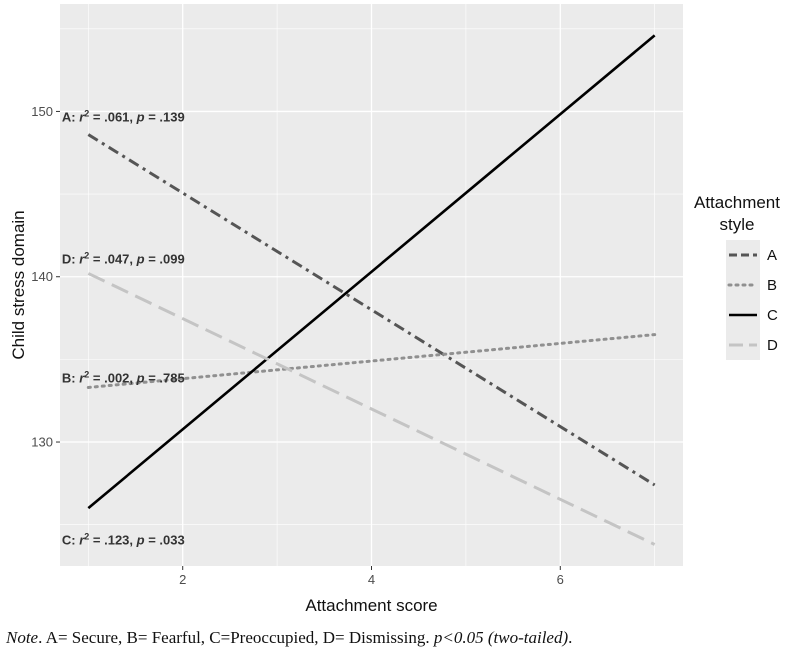 Image resolution: width=788 pixels, height=653 pixels. I want to click on x-tick-label: 4, so click(371, 579).